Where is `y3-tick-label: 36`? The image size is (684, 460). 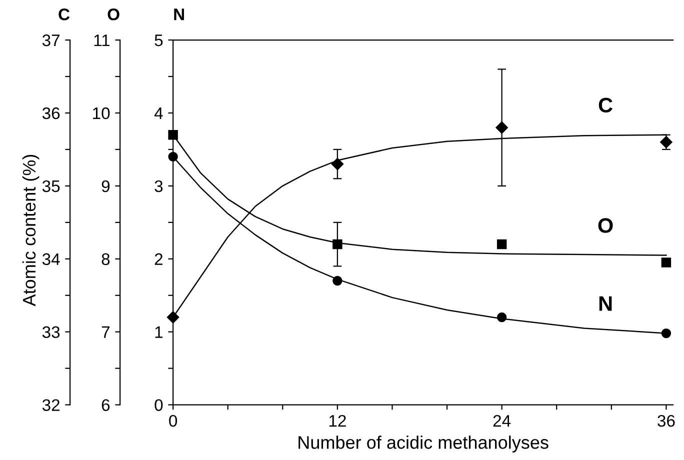 y3-tick-label: 36 is located at coordinates (51, 113).